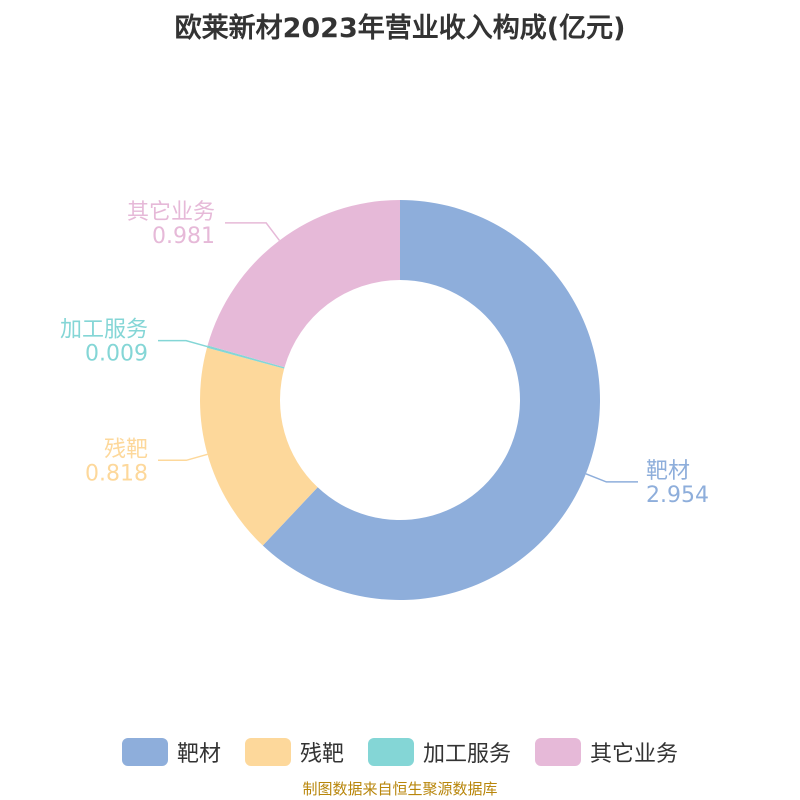 The image size is (800, 800). What do you see at coordinates (104, 330) in the screenshot?
I see `slice-label-processing-service: 加工服务` at bounding box center [104, 330].